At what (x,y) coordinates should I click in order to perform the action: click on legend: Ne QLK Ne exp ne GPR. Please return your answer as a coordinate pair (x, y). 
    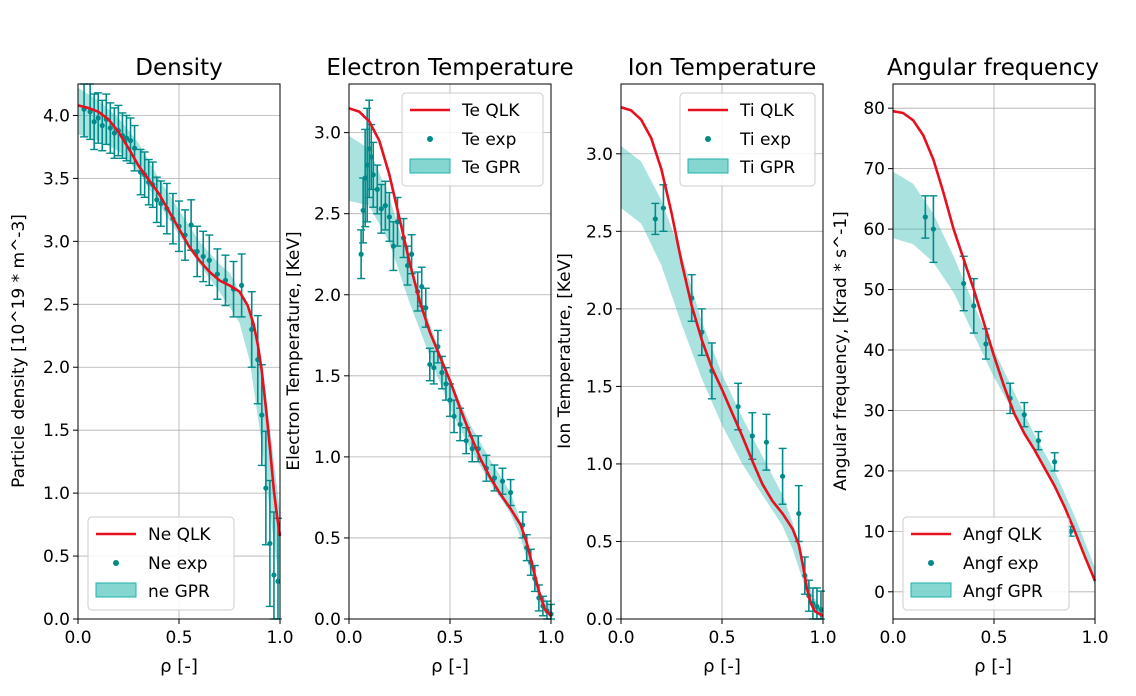
    Looking at the image, I should click on (161, 563).